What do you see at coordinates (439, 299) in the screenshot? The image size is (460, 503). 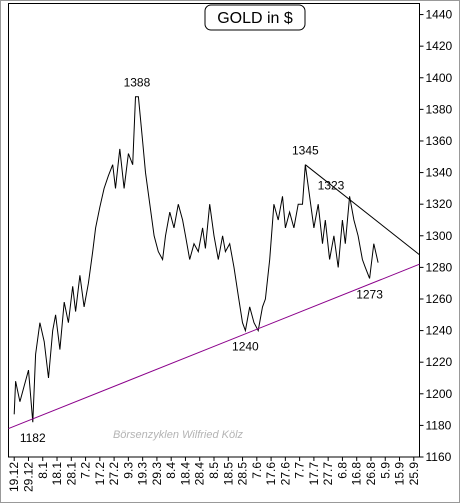 I see `y-tick-label: 1260` at bounding box center [439, 299].